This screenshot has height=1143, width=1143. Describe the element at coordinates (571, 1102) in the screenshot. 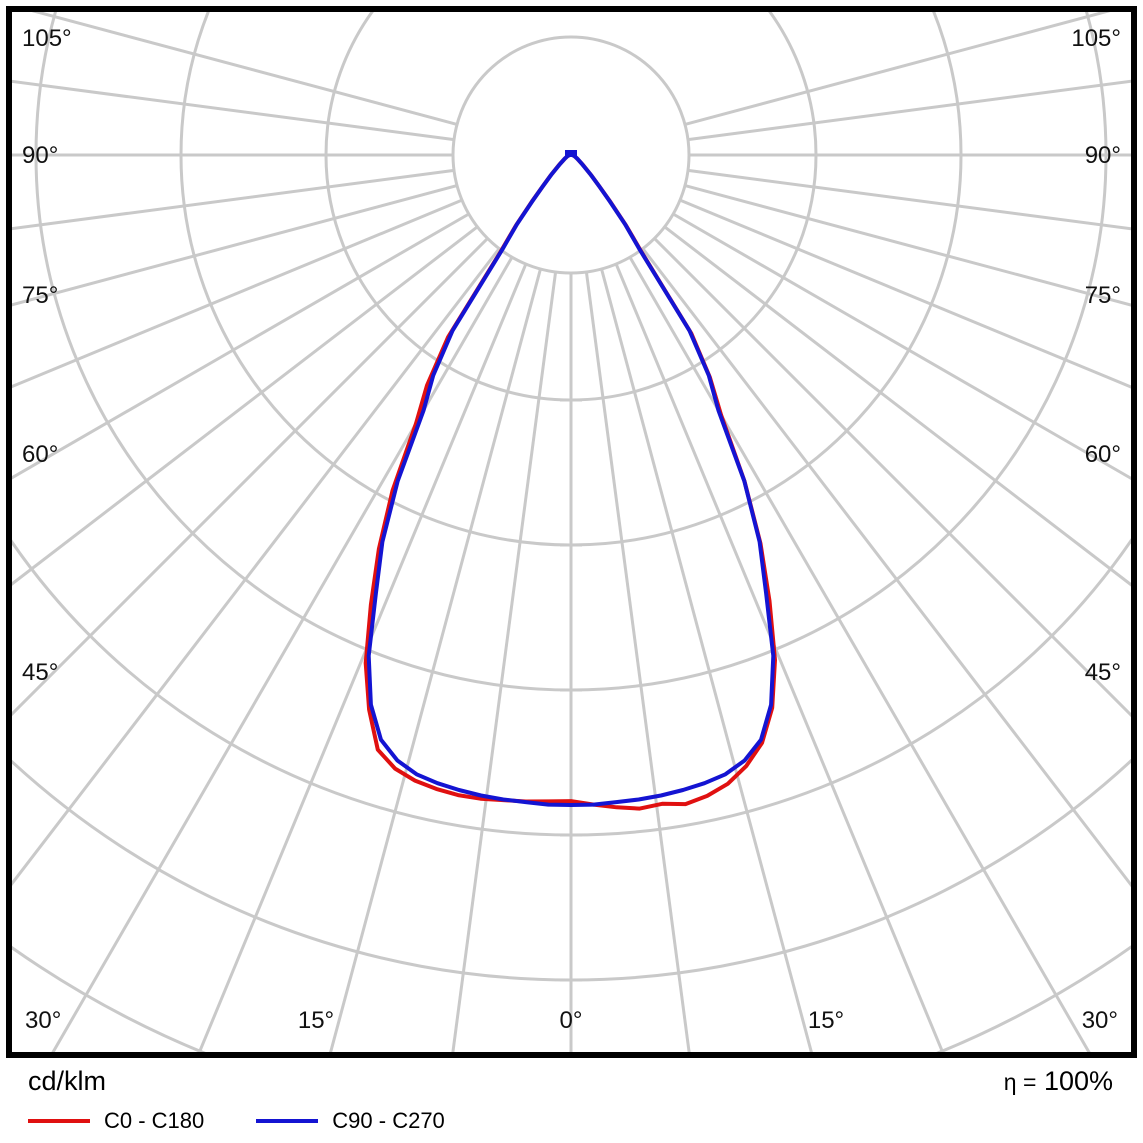

I see `chart-footer: cd/klm η = 100% C0 - C180 C90 - C270` at that location.